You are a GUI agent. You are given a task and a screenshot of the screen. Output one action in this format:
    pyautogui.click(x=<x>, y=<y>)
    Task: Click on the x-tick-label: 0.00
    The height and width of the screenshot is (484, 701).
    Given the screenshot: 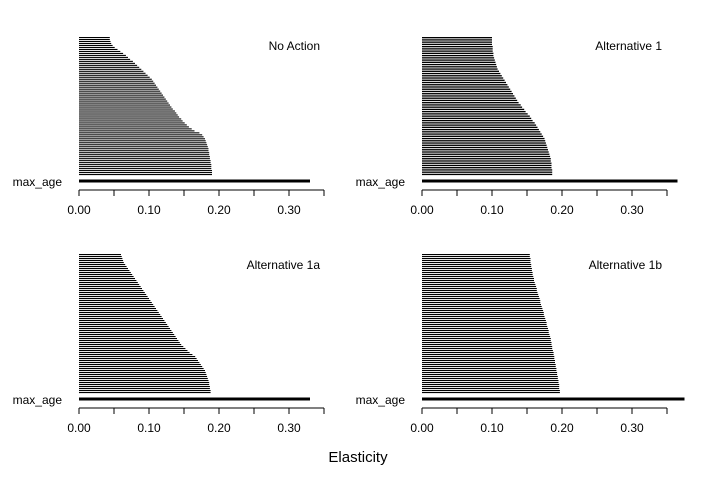 What is the action you would take?
    pyautogui.click(x=422, y=210)
    